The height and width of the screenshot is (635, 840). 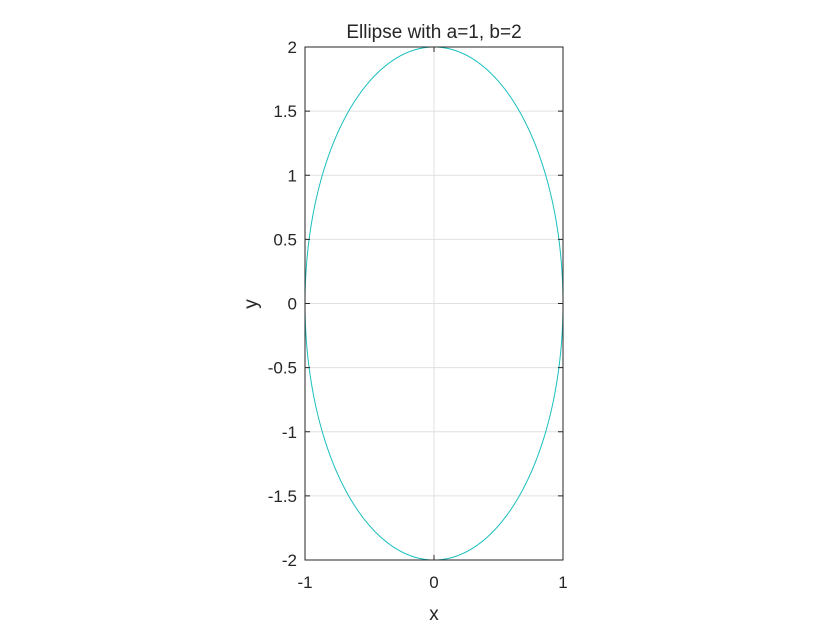 What do you see at coordinates (251, 304) in the screenshot?
I see `y-axis-label: y` at bounding box center [251, 304].